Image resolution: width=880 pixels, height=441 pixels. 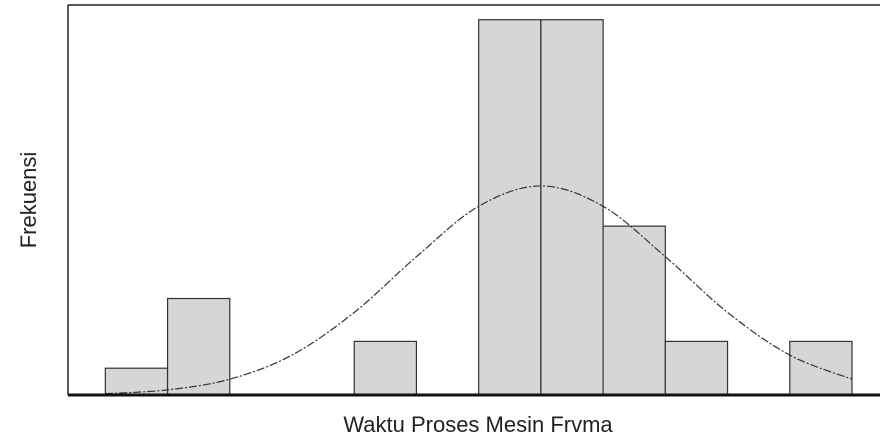 I want to click on y-axis-label: Frekuensi, so click(x=28, y=200).